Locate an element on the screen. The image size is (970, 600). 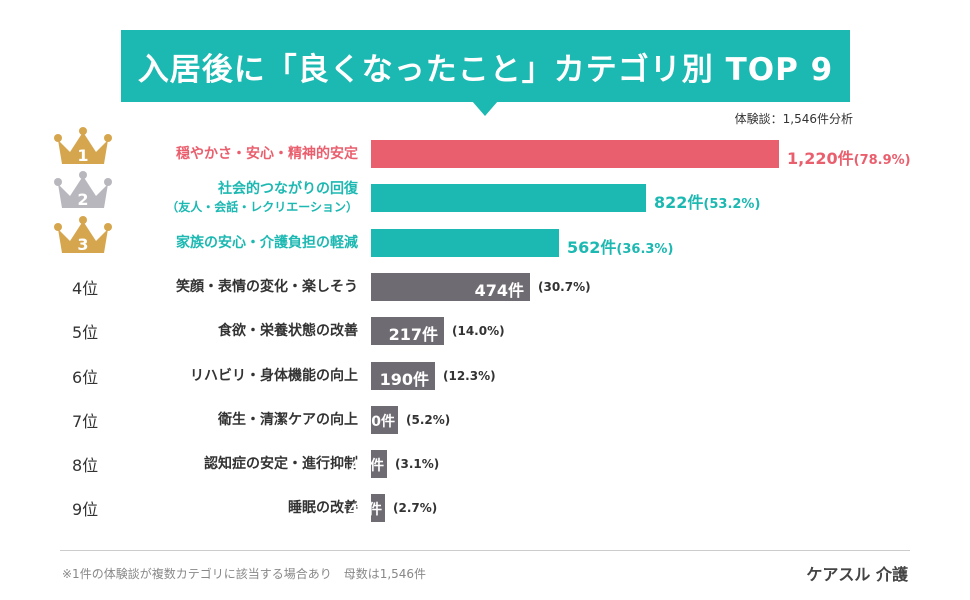
bar: 190件 is located at coordinates (403, 375).